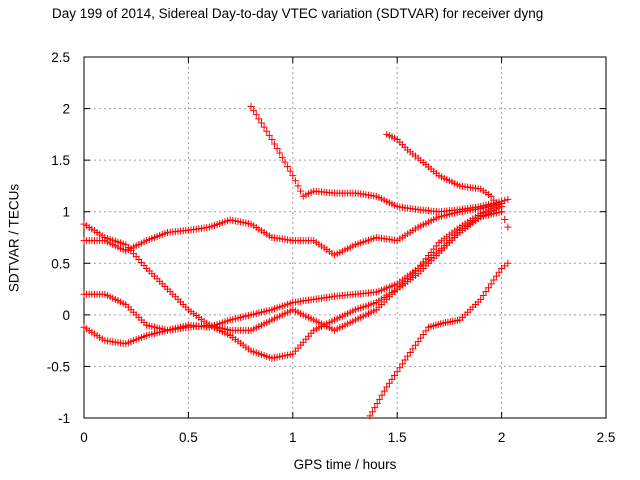 This screenshot has height=480, width=640. Describe the element at coordinates (58, 366) in the screenshot. I see `y-tick-label: -0.5` at that location.